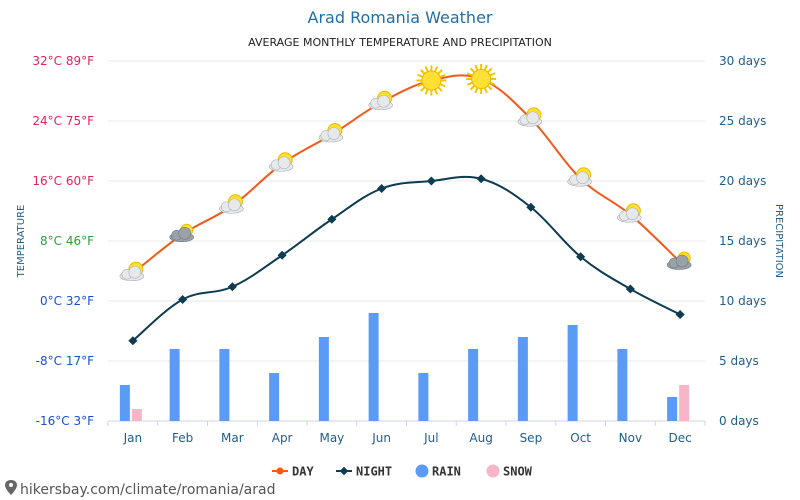  What do you see at coordinates (531, 438) in the screenshot?
I see `month-tick-label: Sep` at bounding box center [531, 438].